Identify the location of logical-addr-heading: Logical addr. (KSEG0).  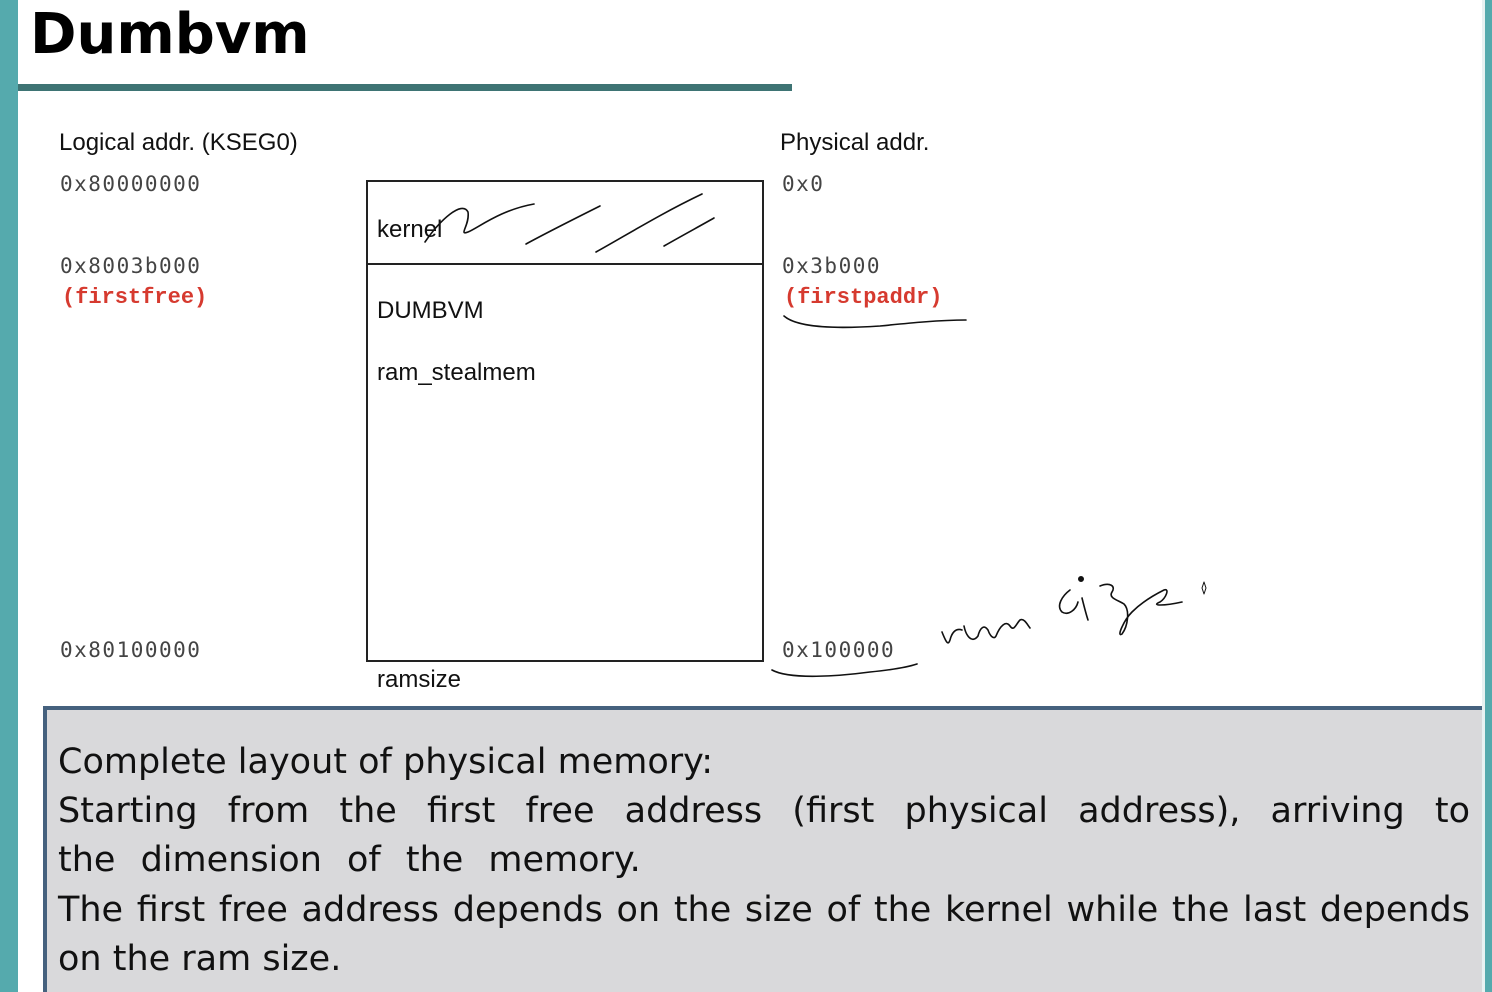
(178, 142).